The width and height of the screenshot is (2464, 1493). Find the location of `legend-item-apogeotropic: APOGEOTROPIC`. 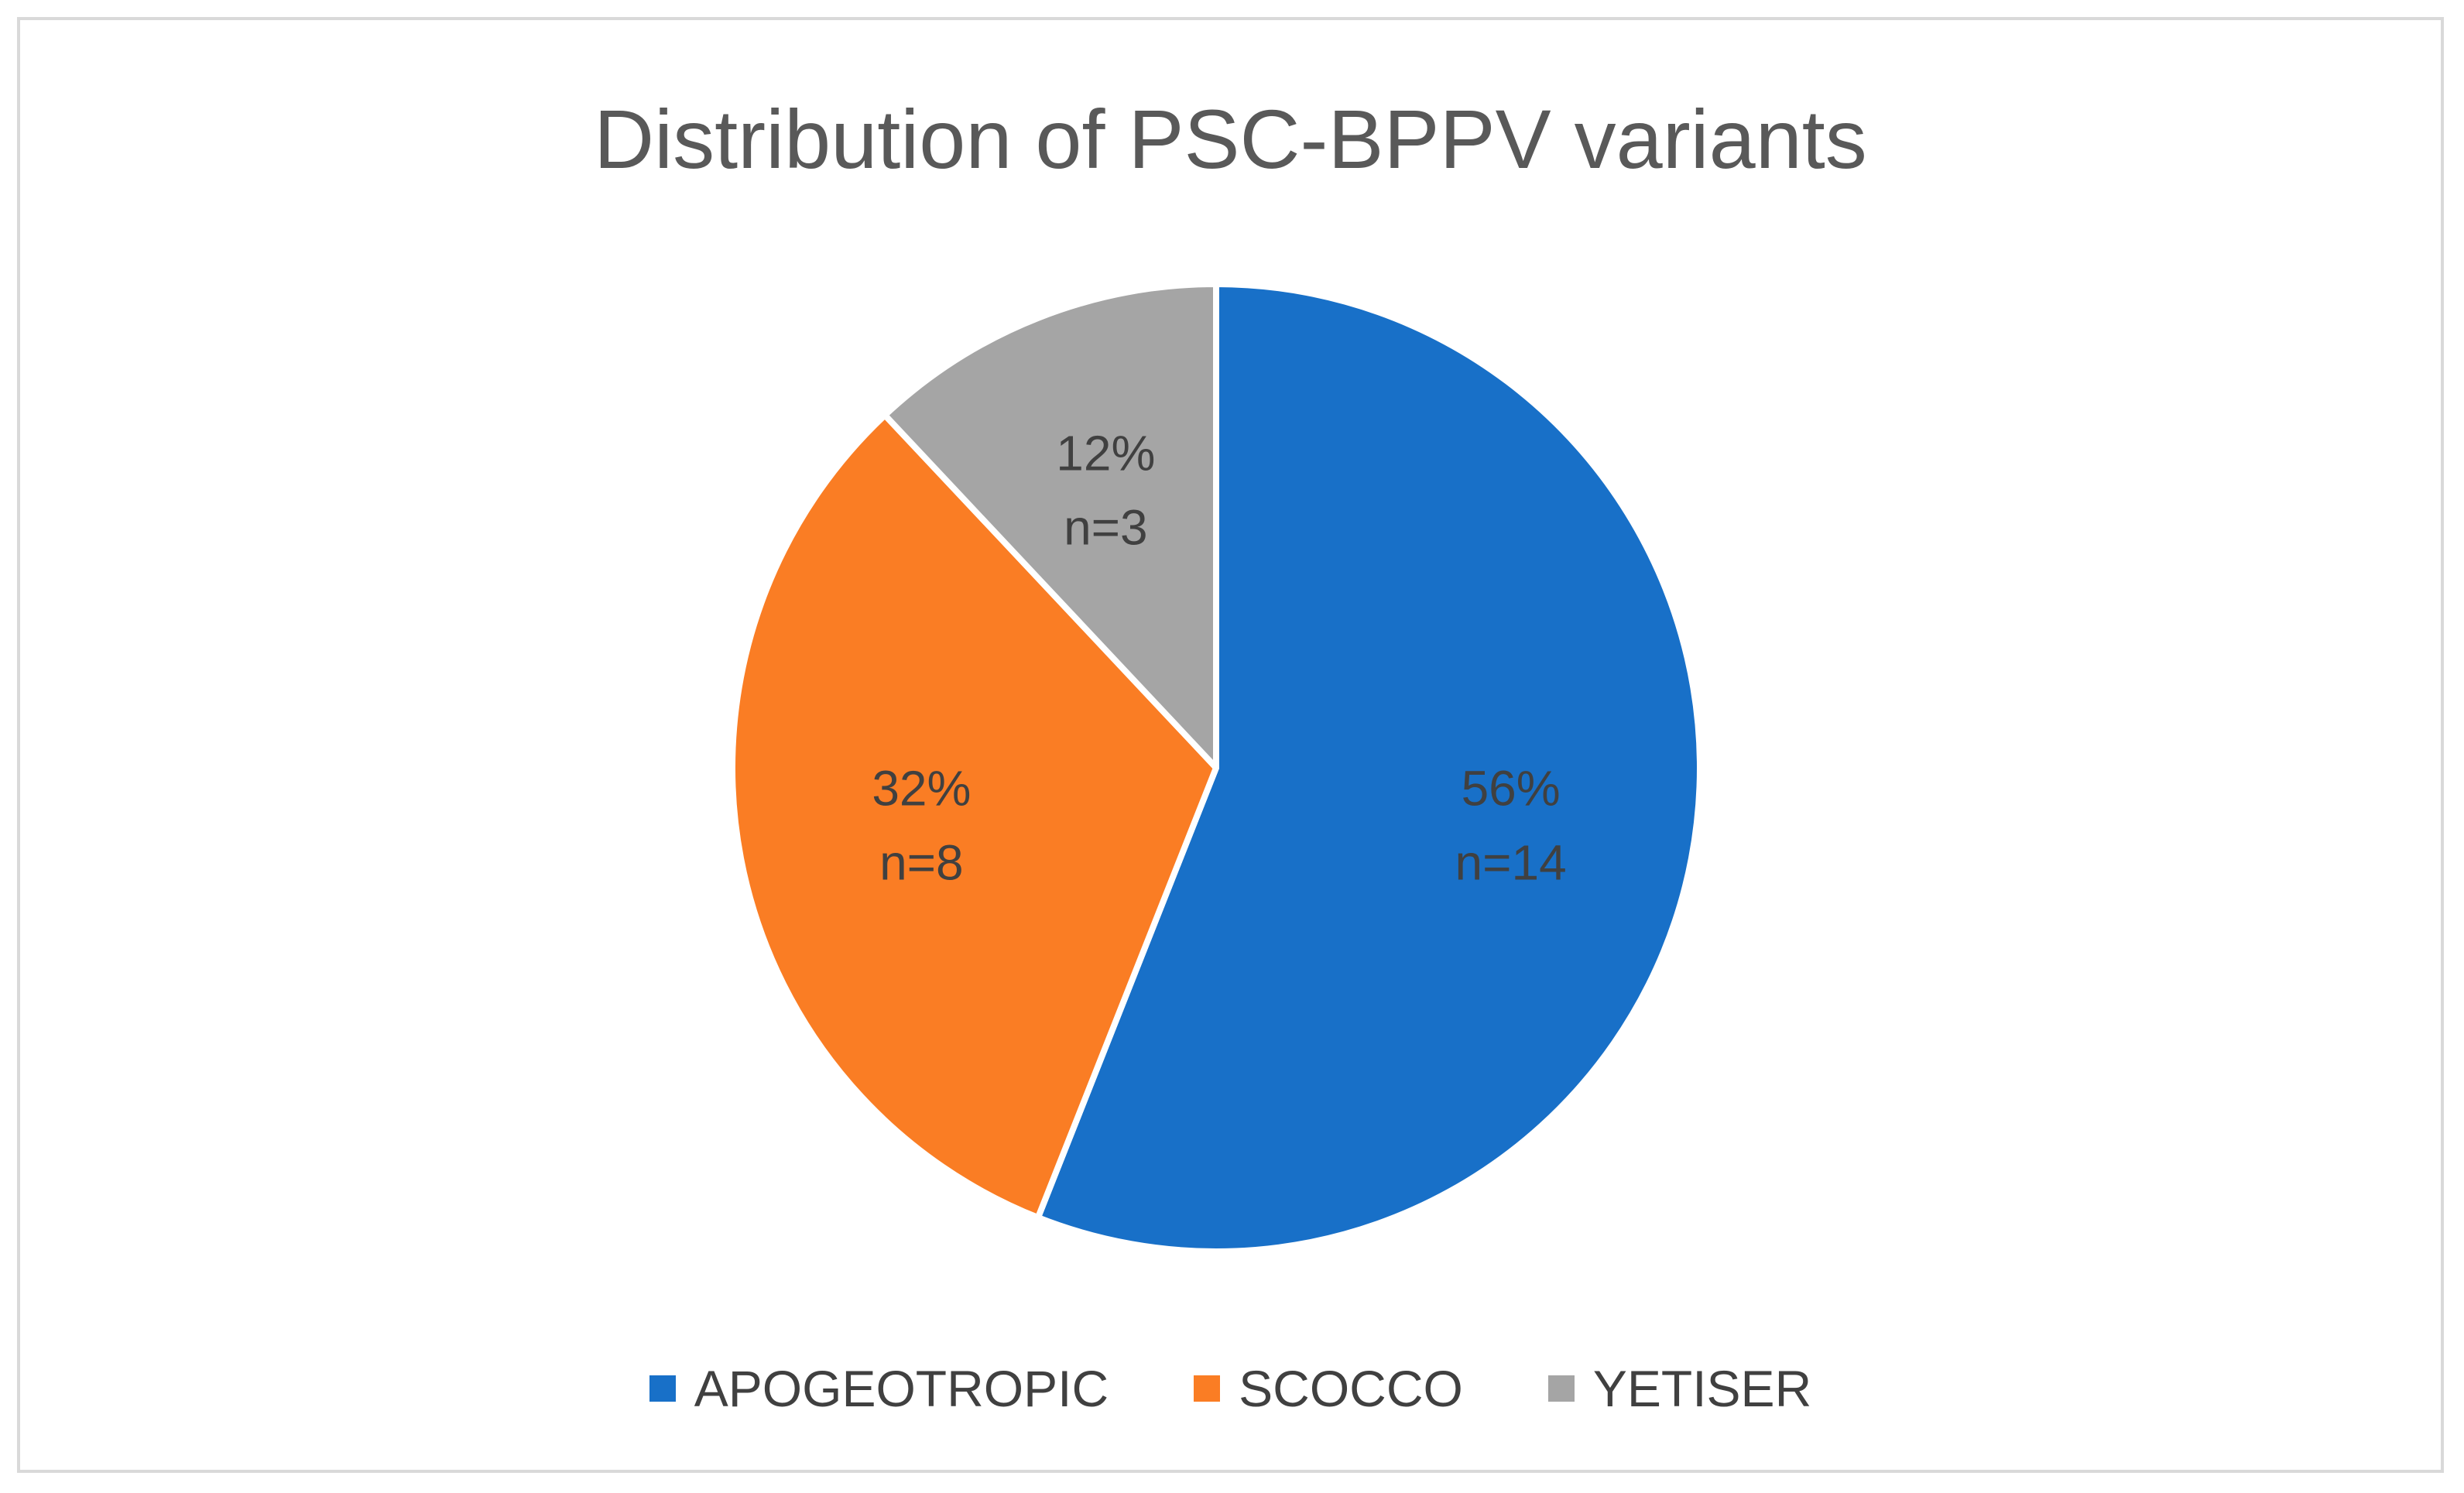

legend-item-apogeotropic: APOGEOTROPIC is located at coordinates (879, 1388).